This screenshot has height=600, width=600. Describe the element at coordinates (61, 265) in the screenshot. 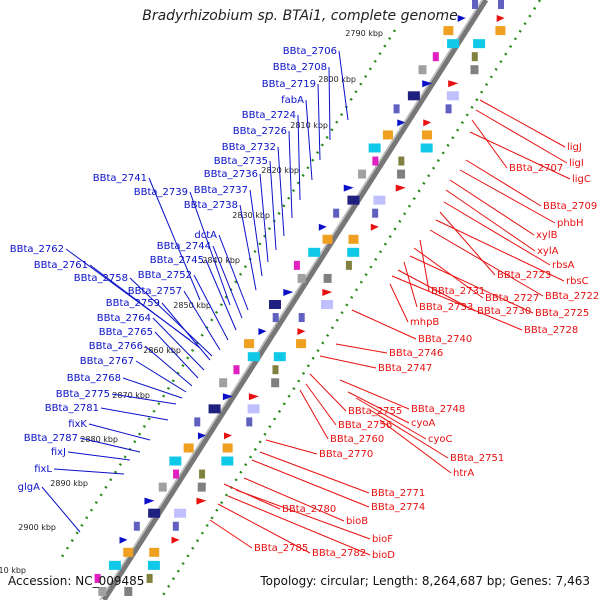

I see `left-gene-label: BBta_2761` at that location.